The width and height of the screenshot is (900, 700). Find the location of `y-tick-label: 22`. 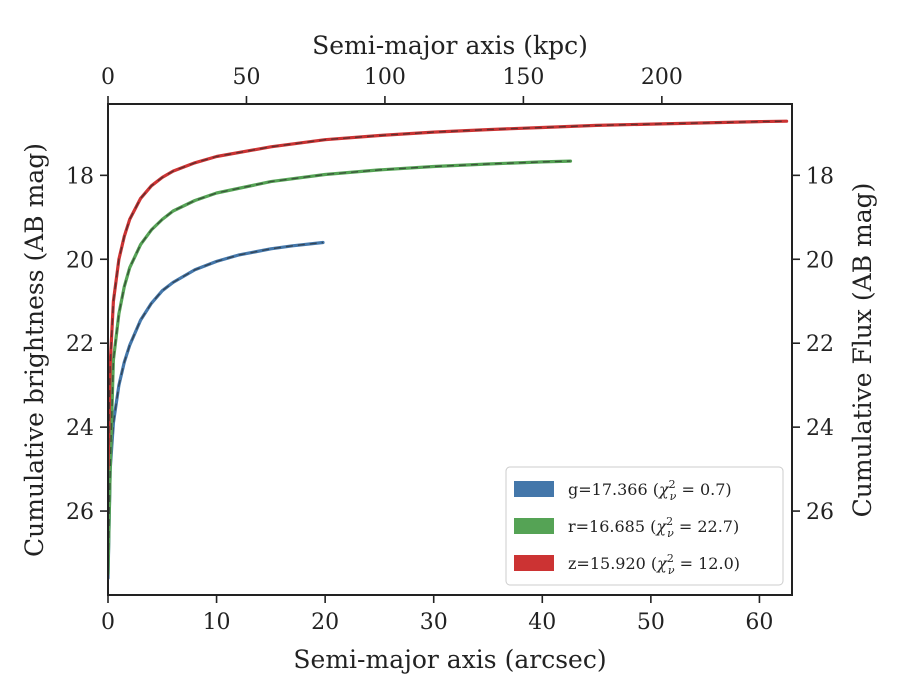

y-tick-label: 22 is located at coordinates (80, 344).